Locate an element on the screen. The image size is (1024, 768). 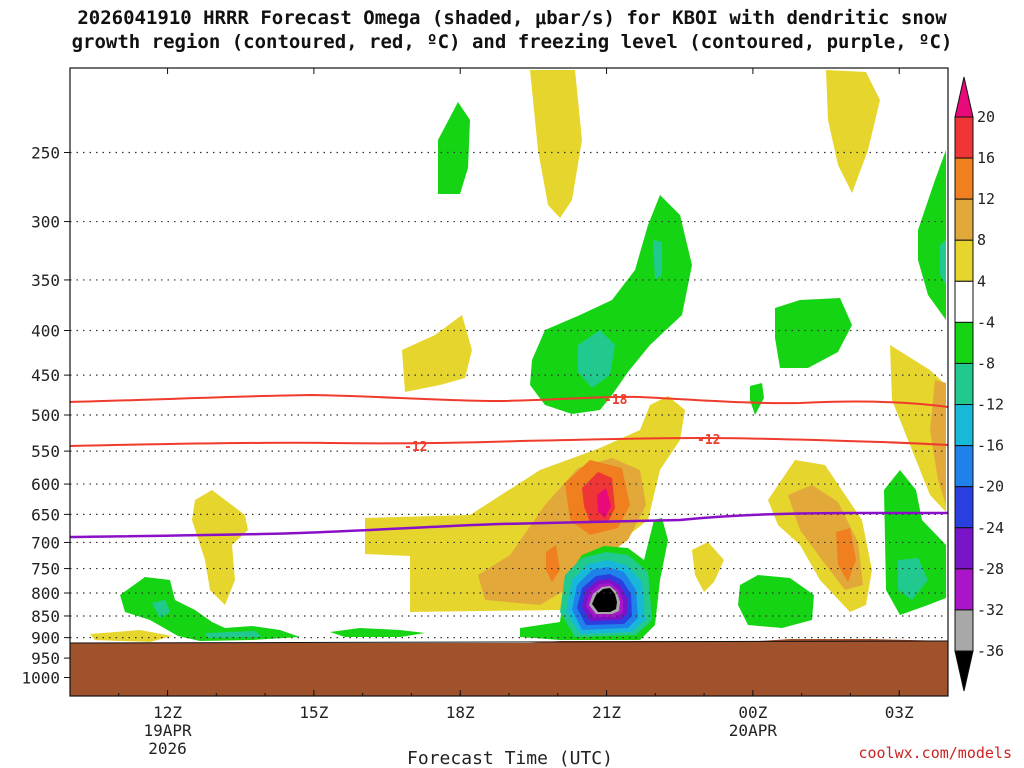
colorbar-label: 16 is located at coordinates (986, 158).